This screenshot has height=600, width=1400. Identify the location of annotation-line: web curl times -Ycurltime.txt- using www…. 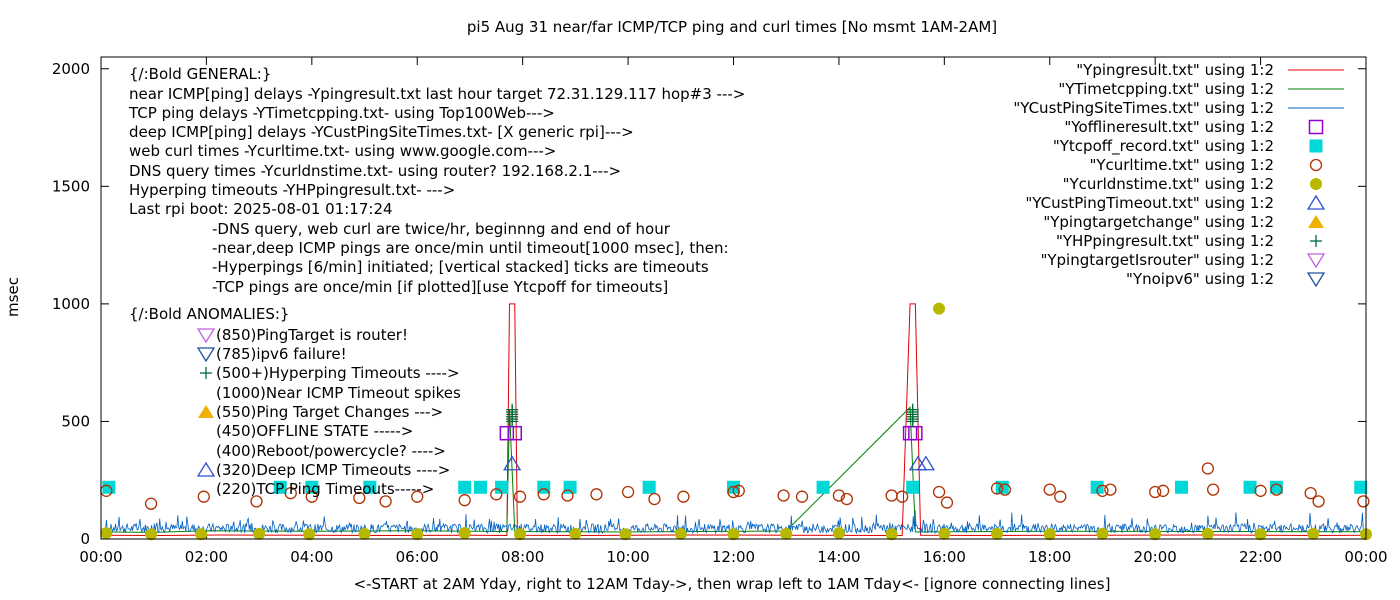
(342, 151).